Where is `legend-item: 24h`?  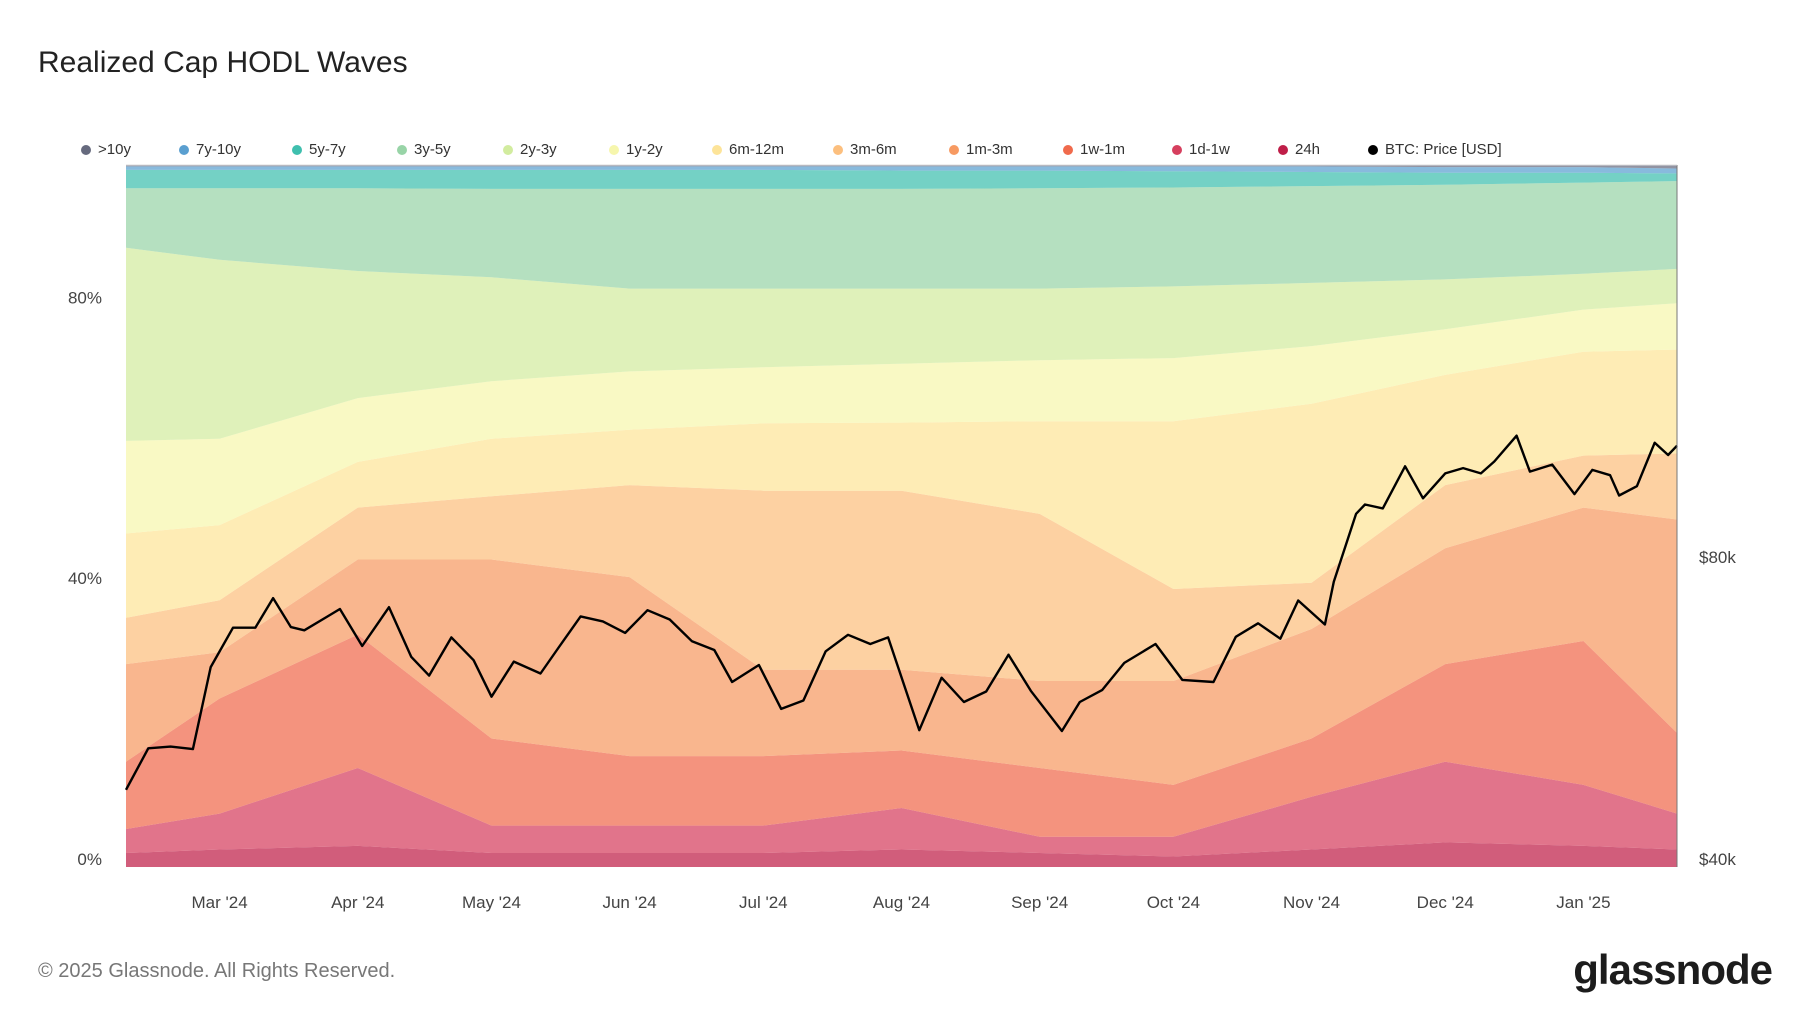 legend-item: 24h is located at coordinates (1299, 149).